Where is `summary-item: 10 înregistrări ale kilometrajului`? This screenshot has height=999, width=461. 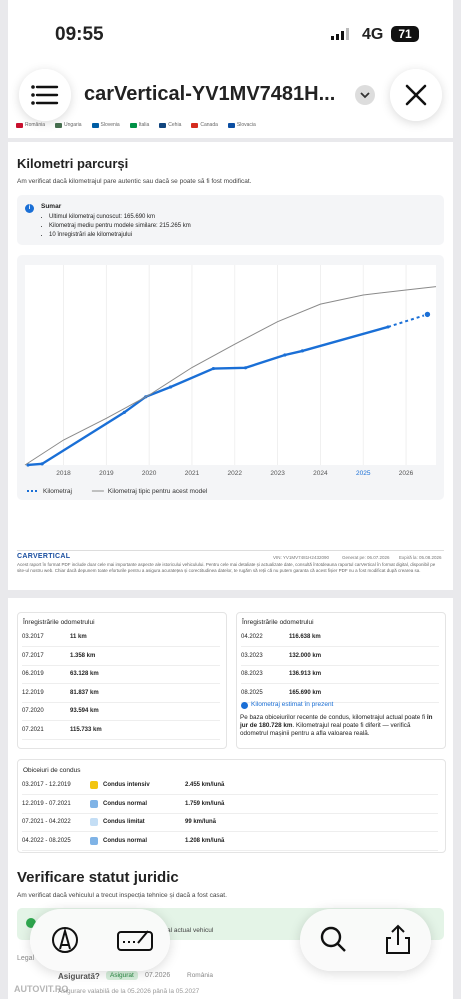 summary-item: 10 înregistrări ale kilometrajului is located at coordinates (116, 235).